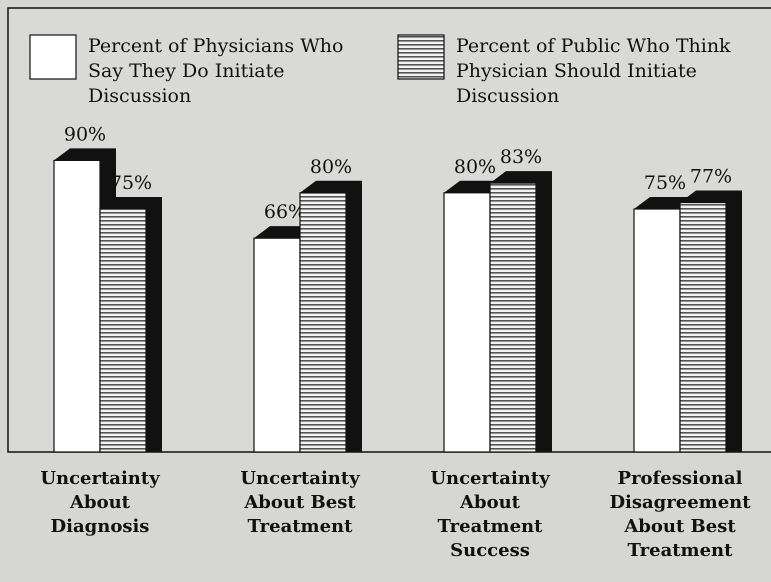  Describe the element at coordinates (300, 502) in the screenshot. I see `x-tick-label: Uncertainty About Best Treatment` at that location.